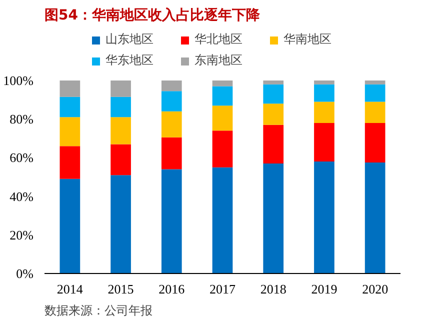 The height and width of the screenshot is (336, 441). I want to click on y-tick-label: 60%, so click(22, 158).